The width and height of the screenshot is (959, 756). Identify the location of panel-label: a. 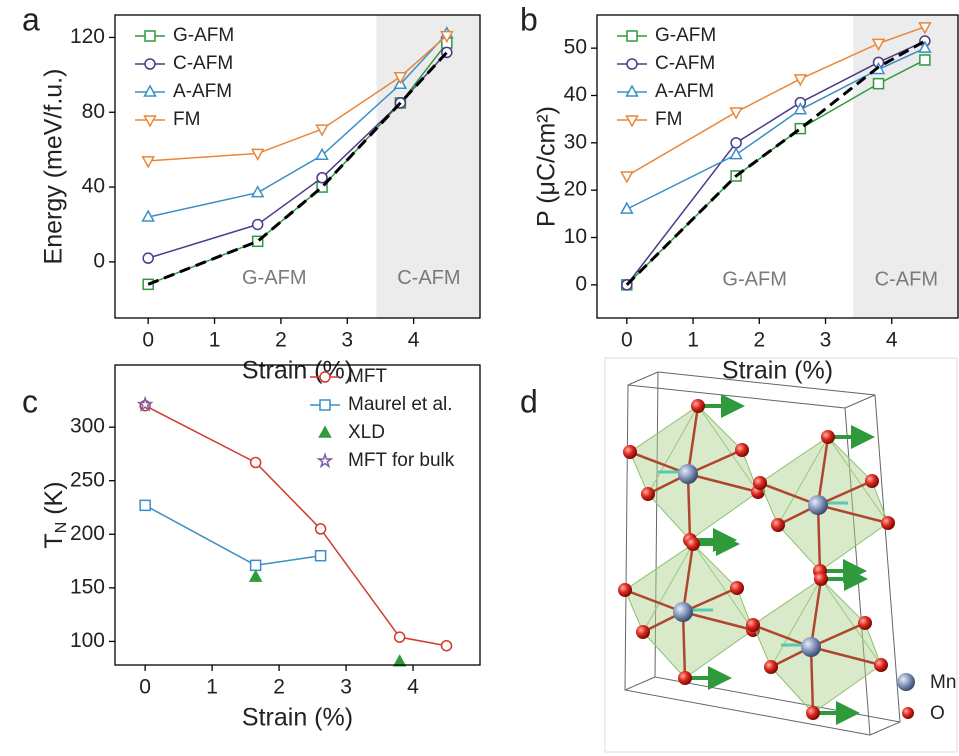
(31, 19).